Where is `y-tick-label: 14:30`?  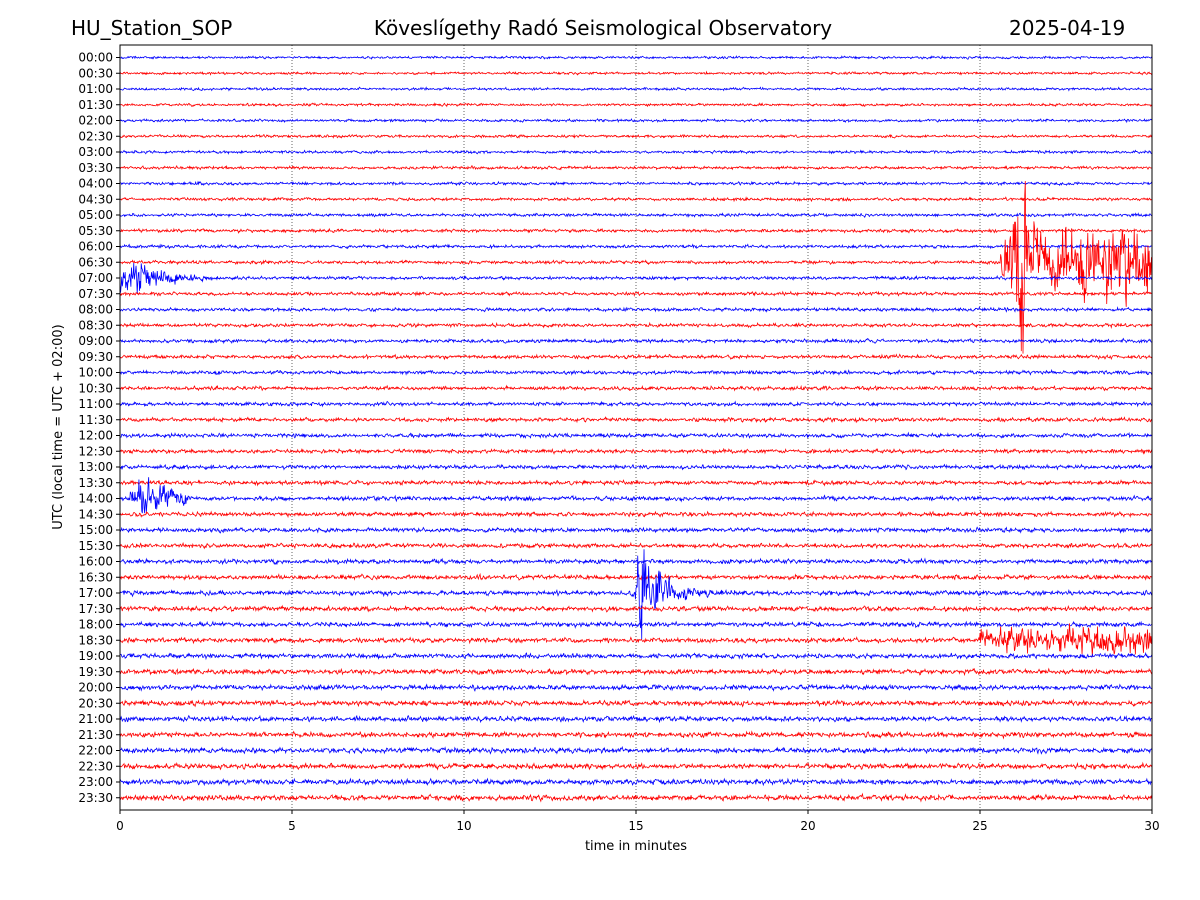
y-tick-label: 14:30 is located at coordinates (95, 514).